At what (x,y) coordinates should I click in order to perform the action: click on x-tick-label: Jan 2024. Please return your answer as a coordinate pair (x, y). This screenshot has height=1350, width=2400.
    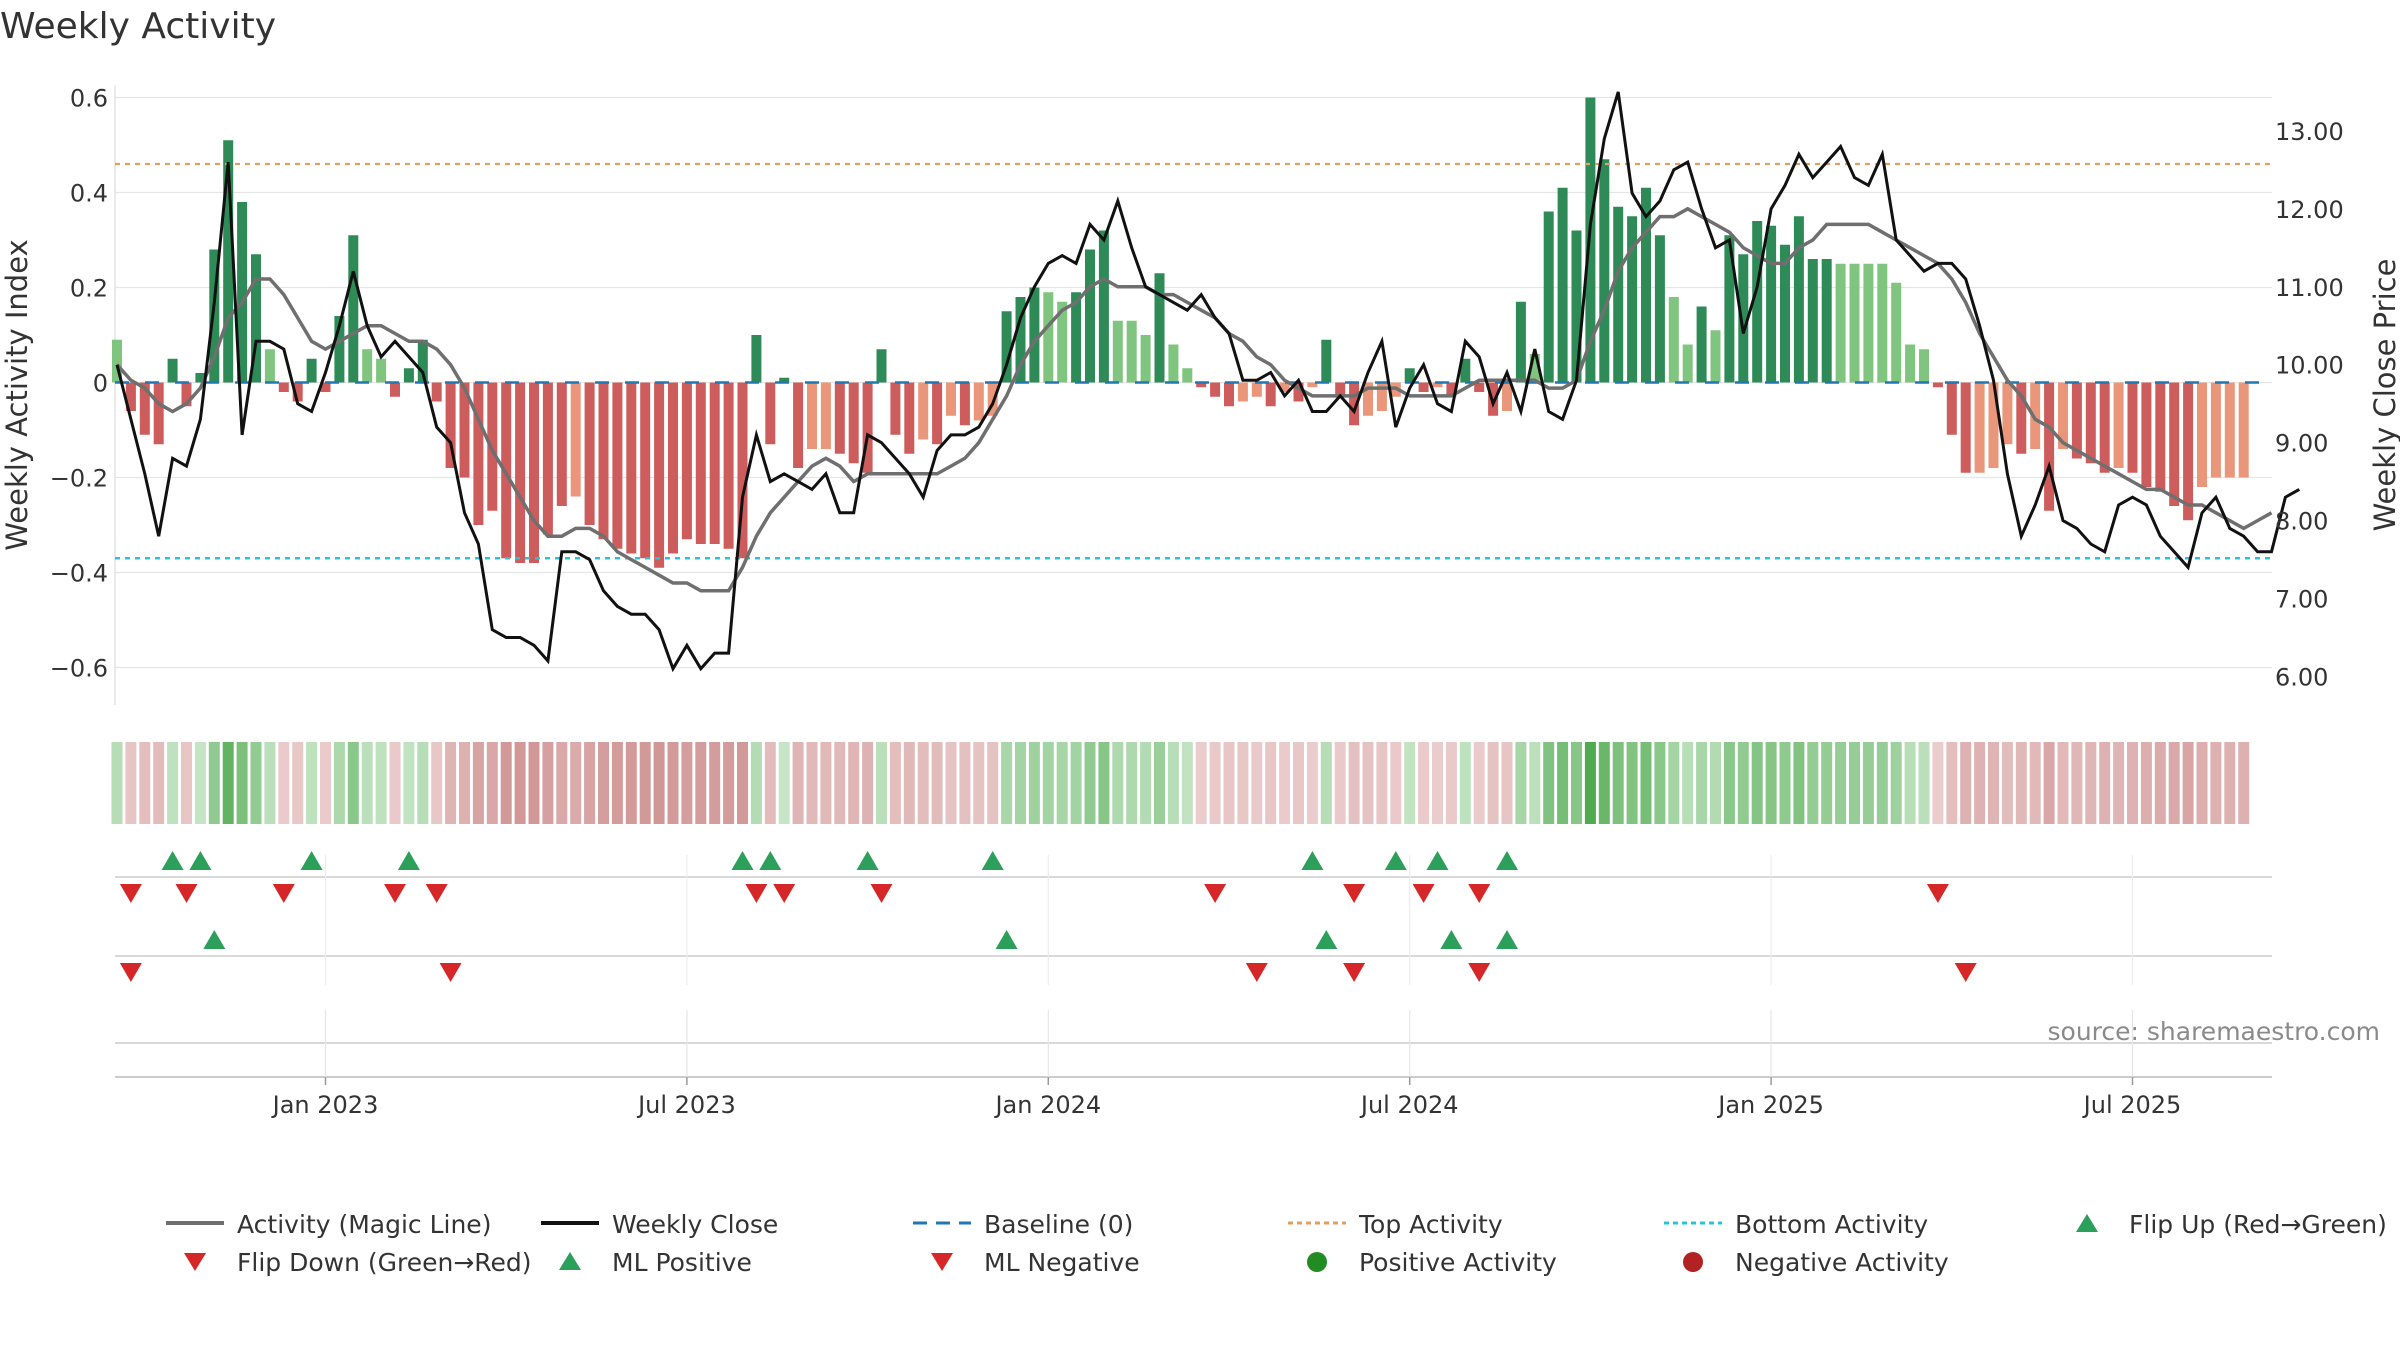
    Looking at the image, I should click on (1047, 1105).